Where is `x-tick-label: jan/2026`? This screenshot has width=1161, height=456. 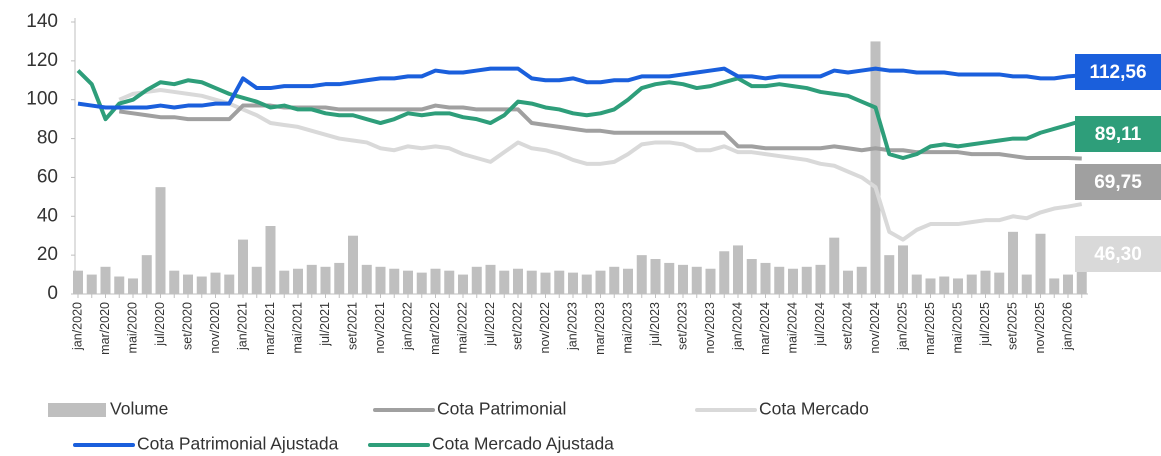 x-tick-label: jan/2026 is located at coordinates (1067, 326).